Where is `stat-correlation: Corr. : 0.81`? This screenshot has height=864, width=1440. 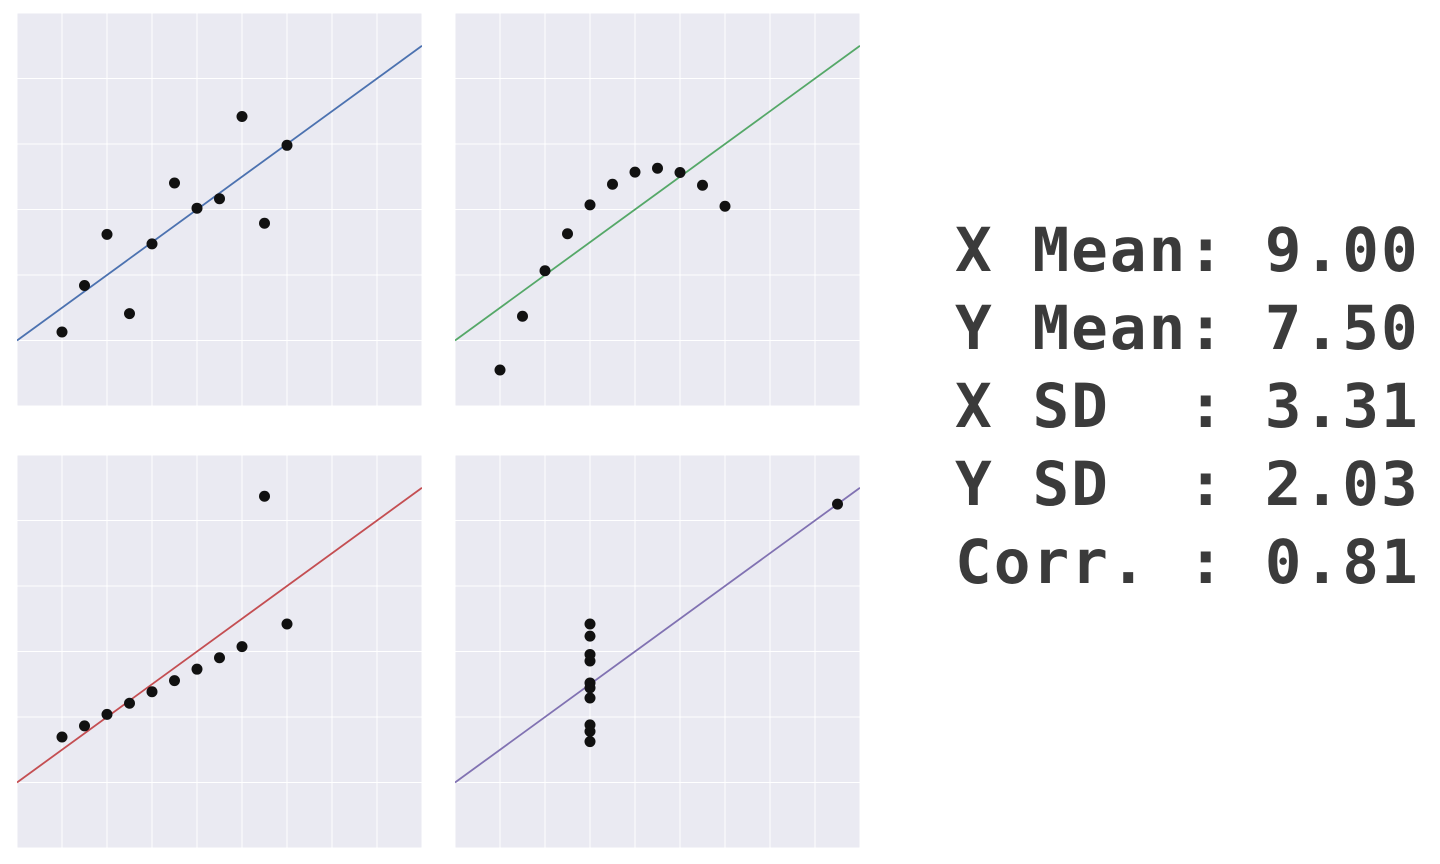 stat-correlation: Corr. : 0.81 is located at coordinates (1187, 562).